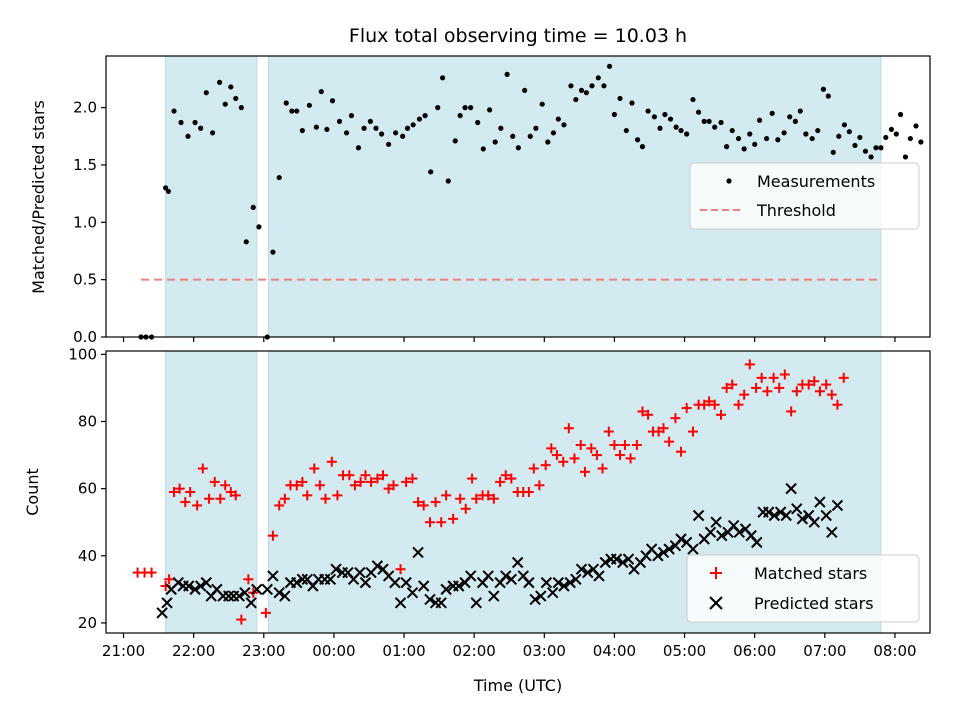 The height and width of the screenshot is (725, 960). I want to click on x-tick-label: 00:00, so click(333, 651).